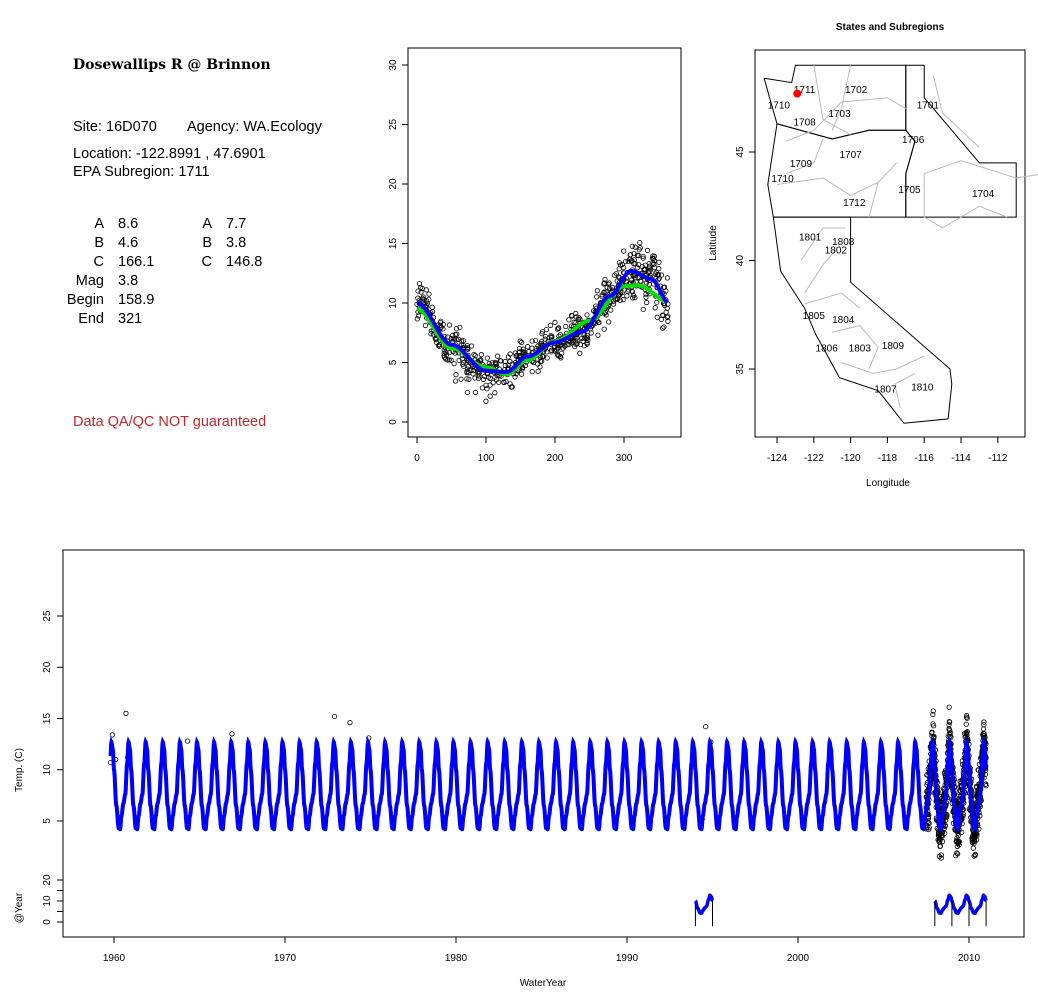  Describe the element at coordinates (393, 125) in the screenshot. I see `y-tick-label: 25` at that location.